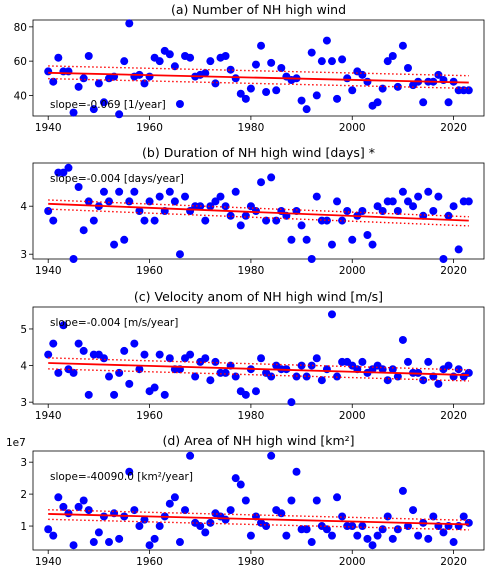  What do you see at coordinates (20, 96) in the screenshot?
I see `y-tick-label: 40` at bounding box center [20, 96].